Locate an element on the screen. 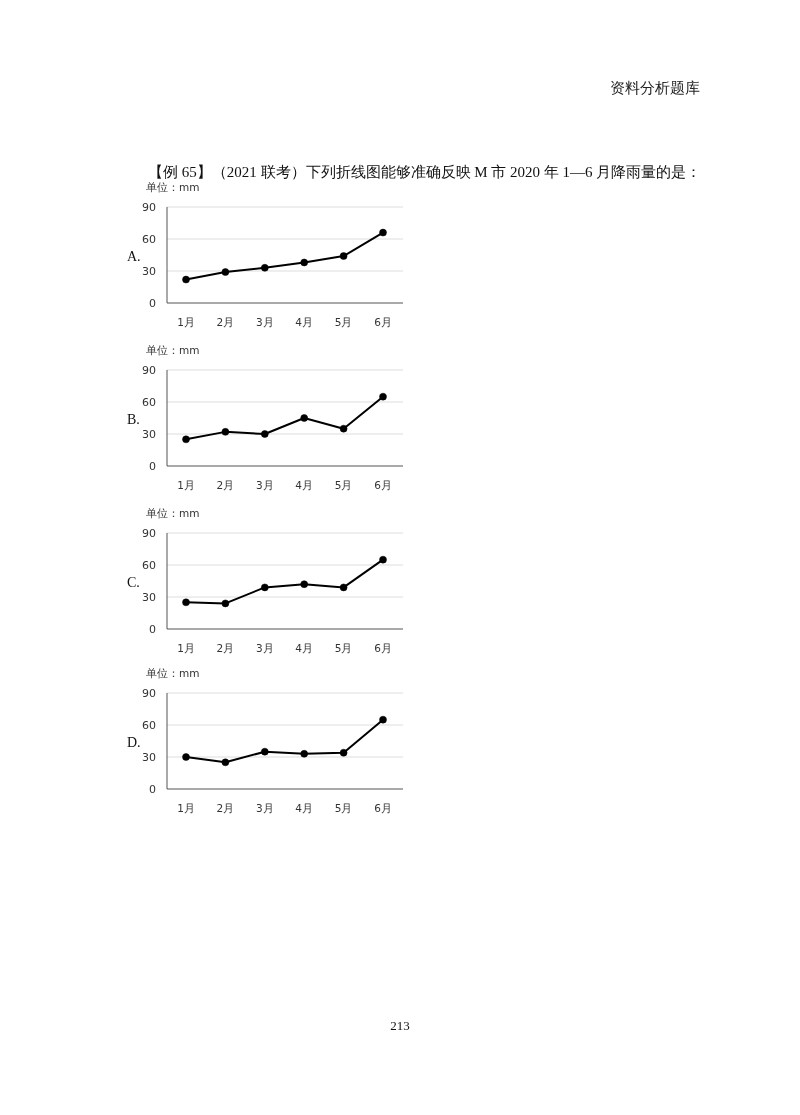  text: A. is located at coordinates (134, 256).